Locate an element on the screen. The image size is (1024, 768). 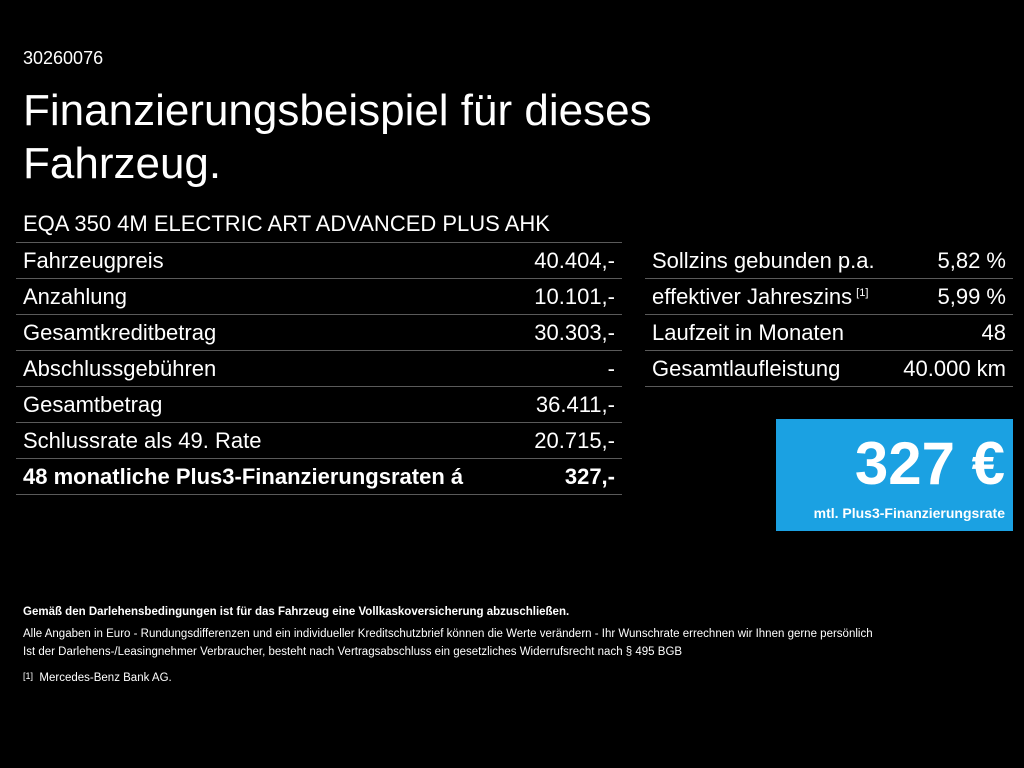
row-label: Gesamtlaufleistung is located at coordinates (746, 368).